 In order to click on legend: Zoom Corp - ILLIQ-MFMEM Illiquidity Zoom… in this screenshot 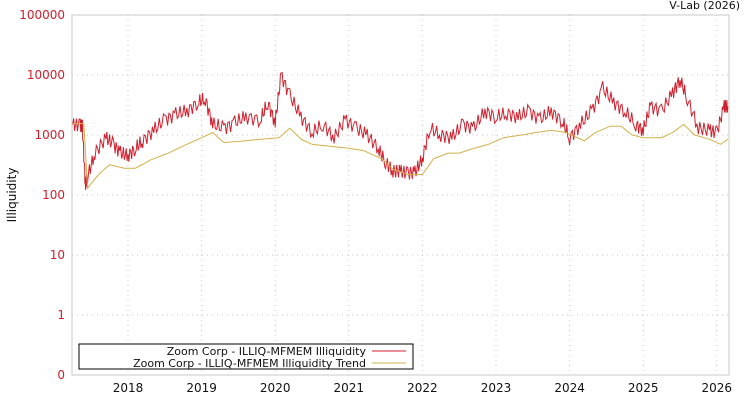, I will do `click(246, 356)`.